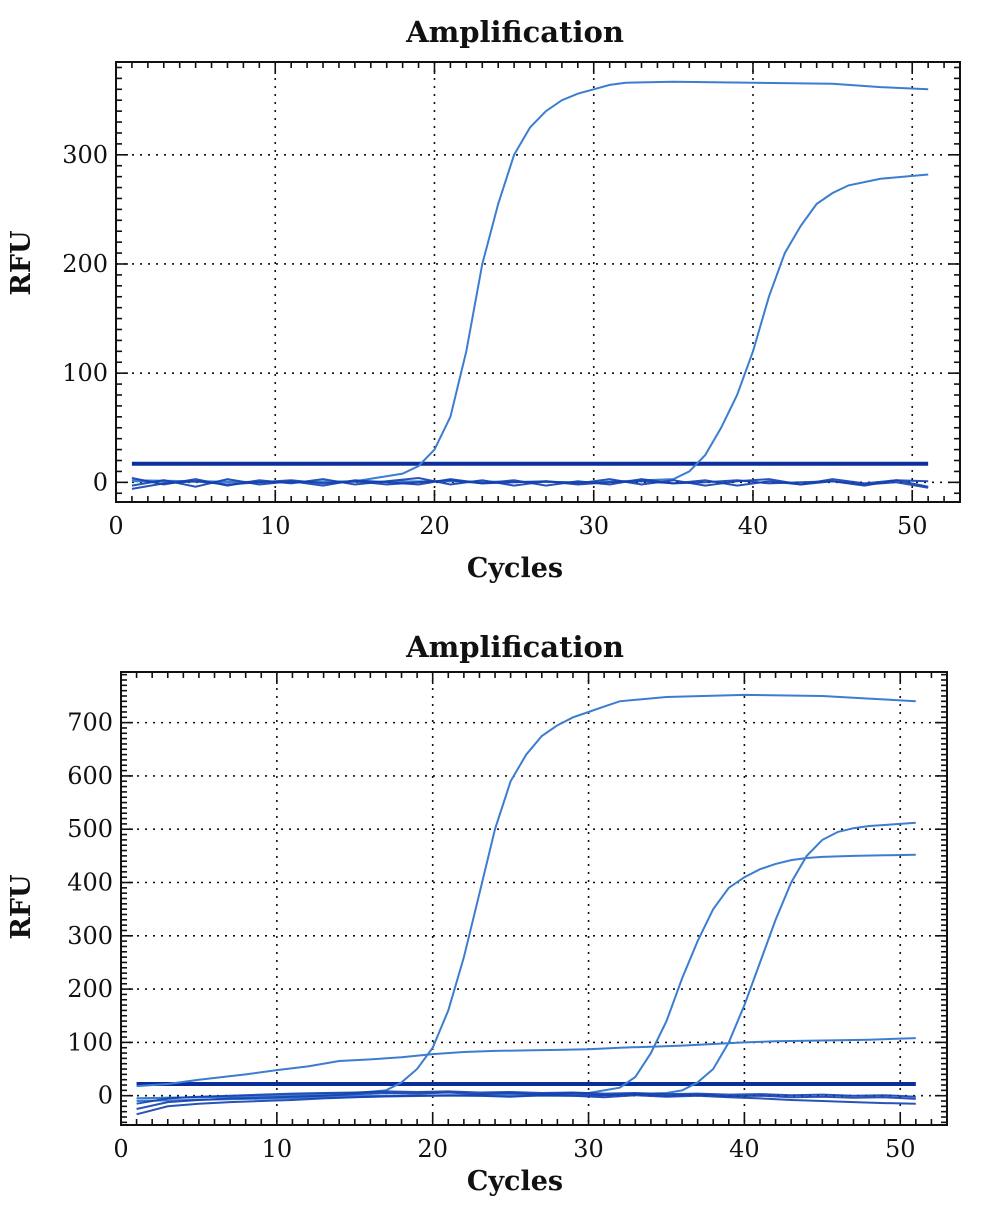 The height and width of the screenshot is (1228, 1000). What do you see at coordinates (90, 829) in the screenshot?
I see `y-tick-label: 500` at bounding box center [90, 829].